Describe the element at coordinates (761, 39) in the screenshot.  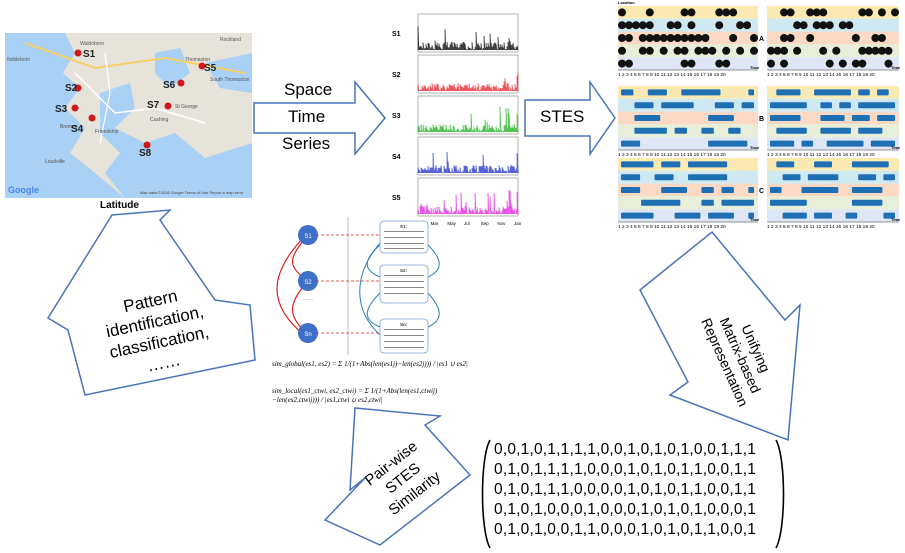
I see `section-label: A` at that location.